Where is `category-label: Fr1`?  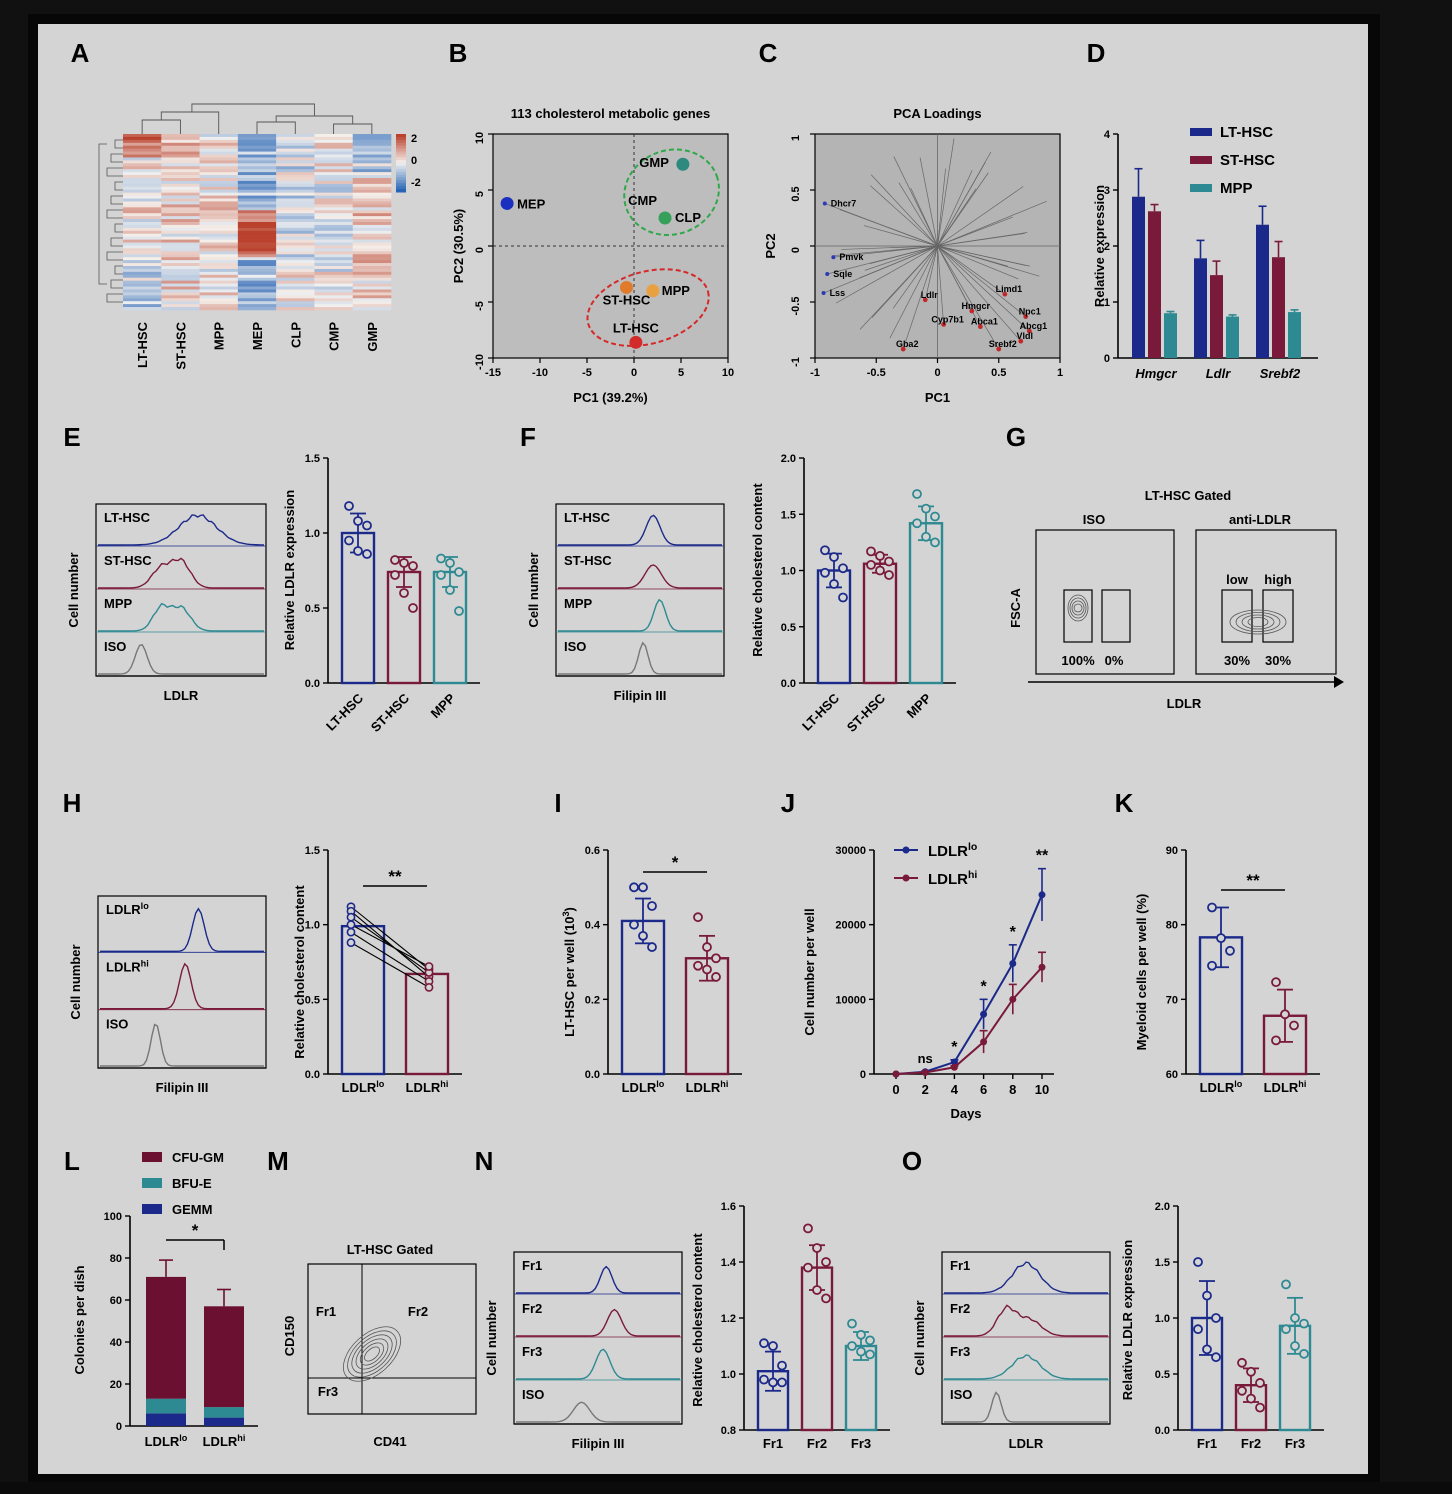 category-label: Fr1 is located at coordinates (1207, 1443).